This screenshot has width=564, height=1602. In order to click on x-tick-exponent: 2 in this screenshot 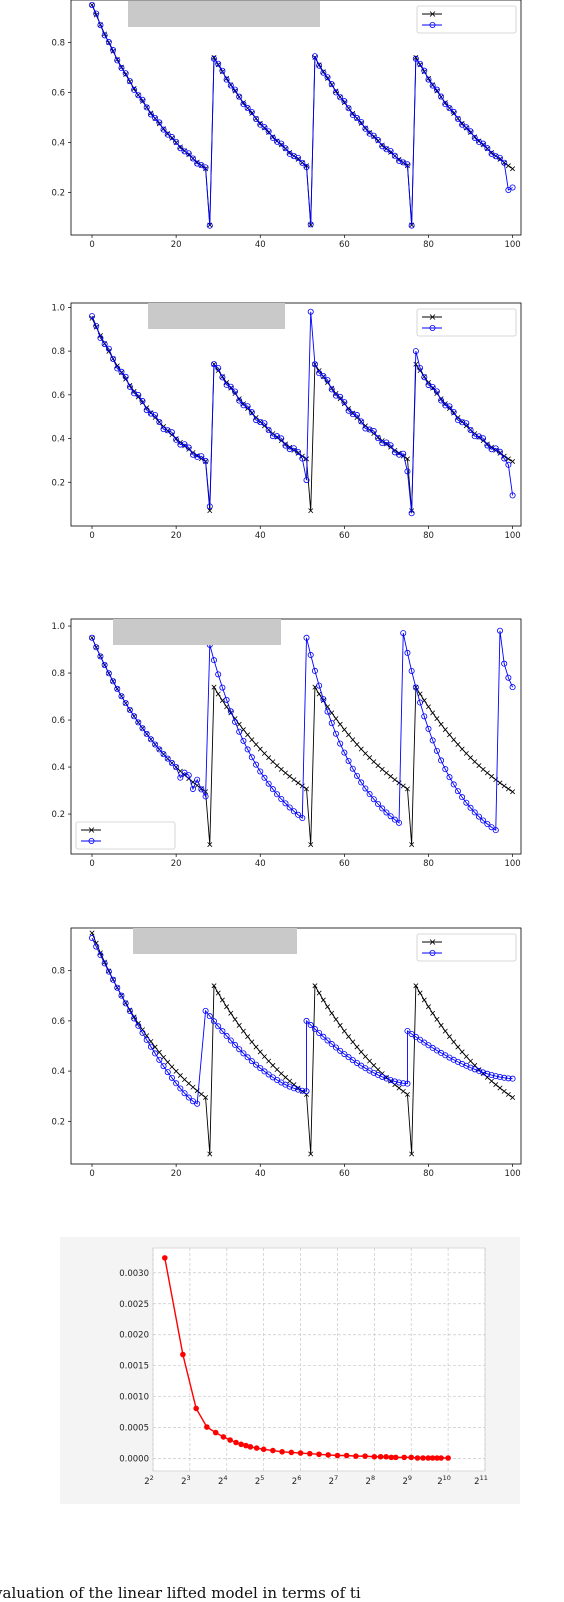, I will do `click(152, 1478)`.